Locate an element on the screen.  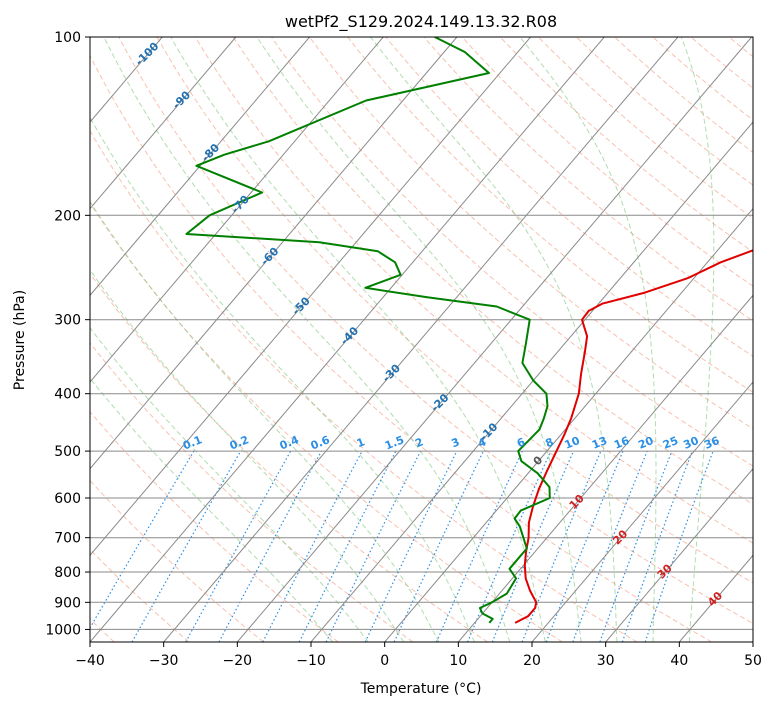
y-tick-label: 700 is located at coordinates (67, 539).